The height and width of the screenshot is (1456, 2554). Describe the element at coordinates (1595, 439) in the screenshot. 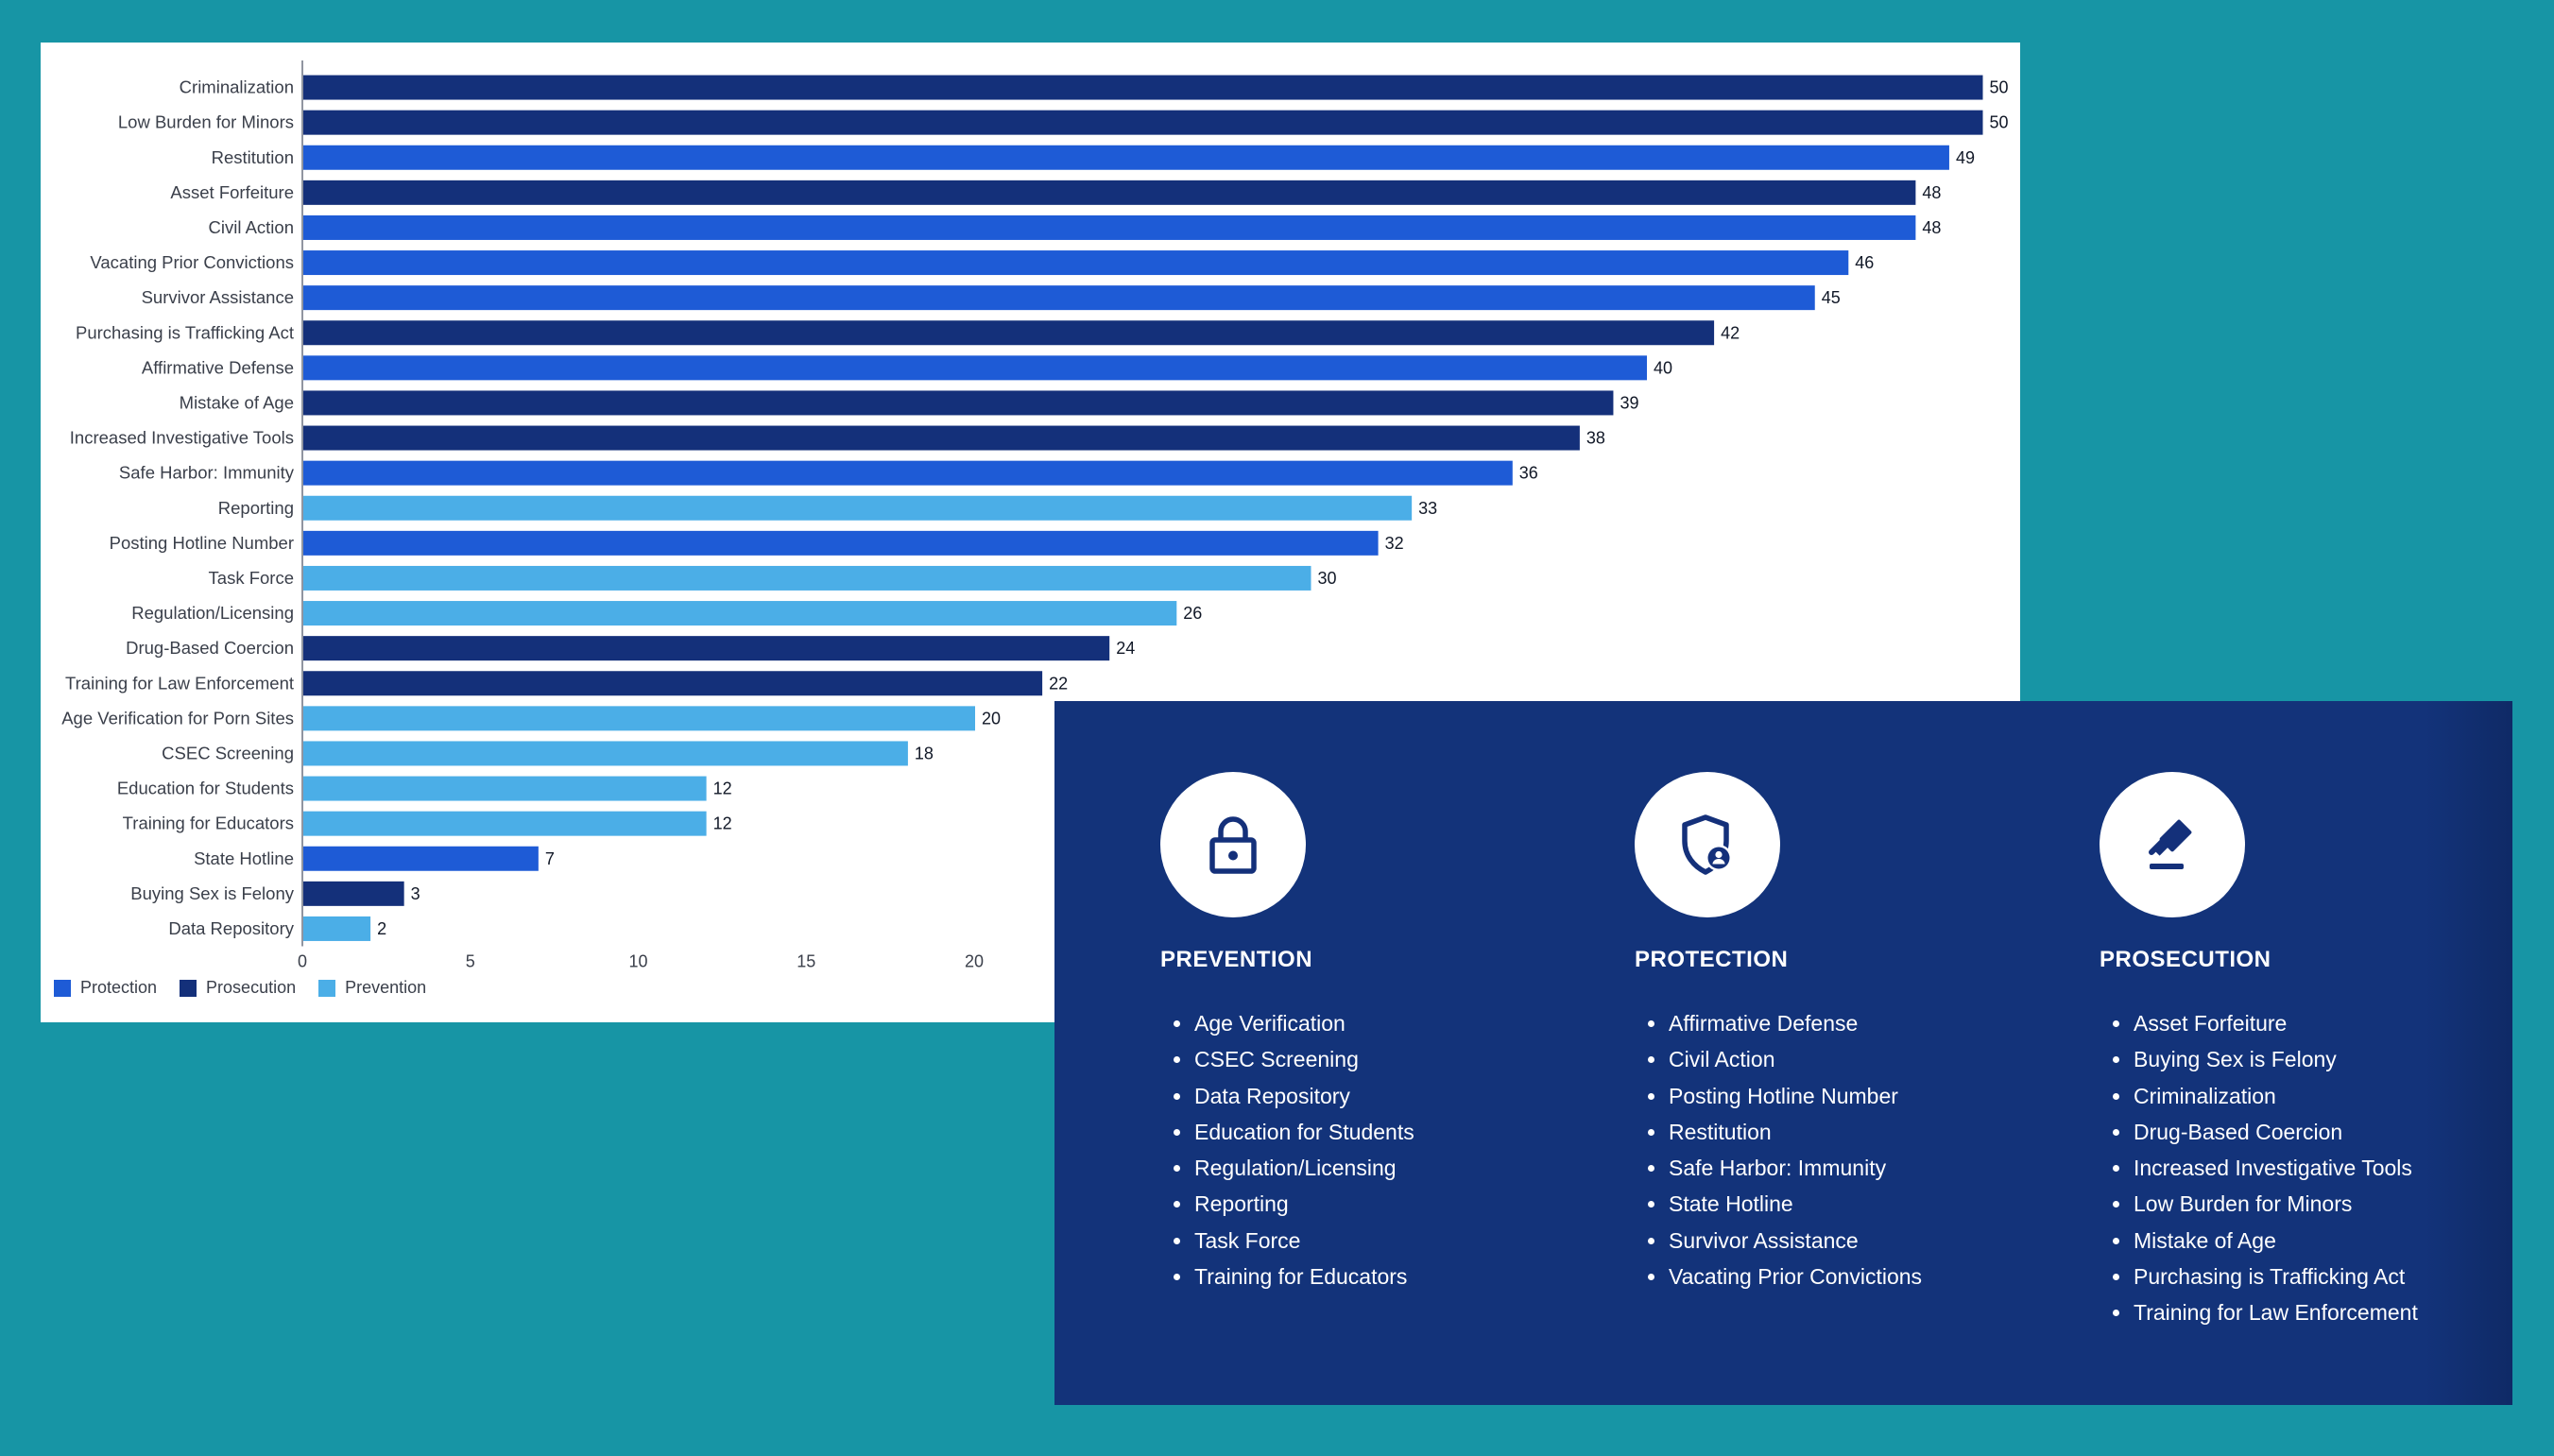

I see `data-label: 38` at that location.